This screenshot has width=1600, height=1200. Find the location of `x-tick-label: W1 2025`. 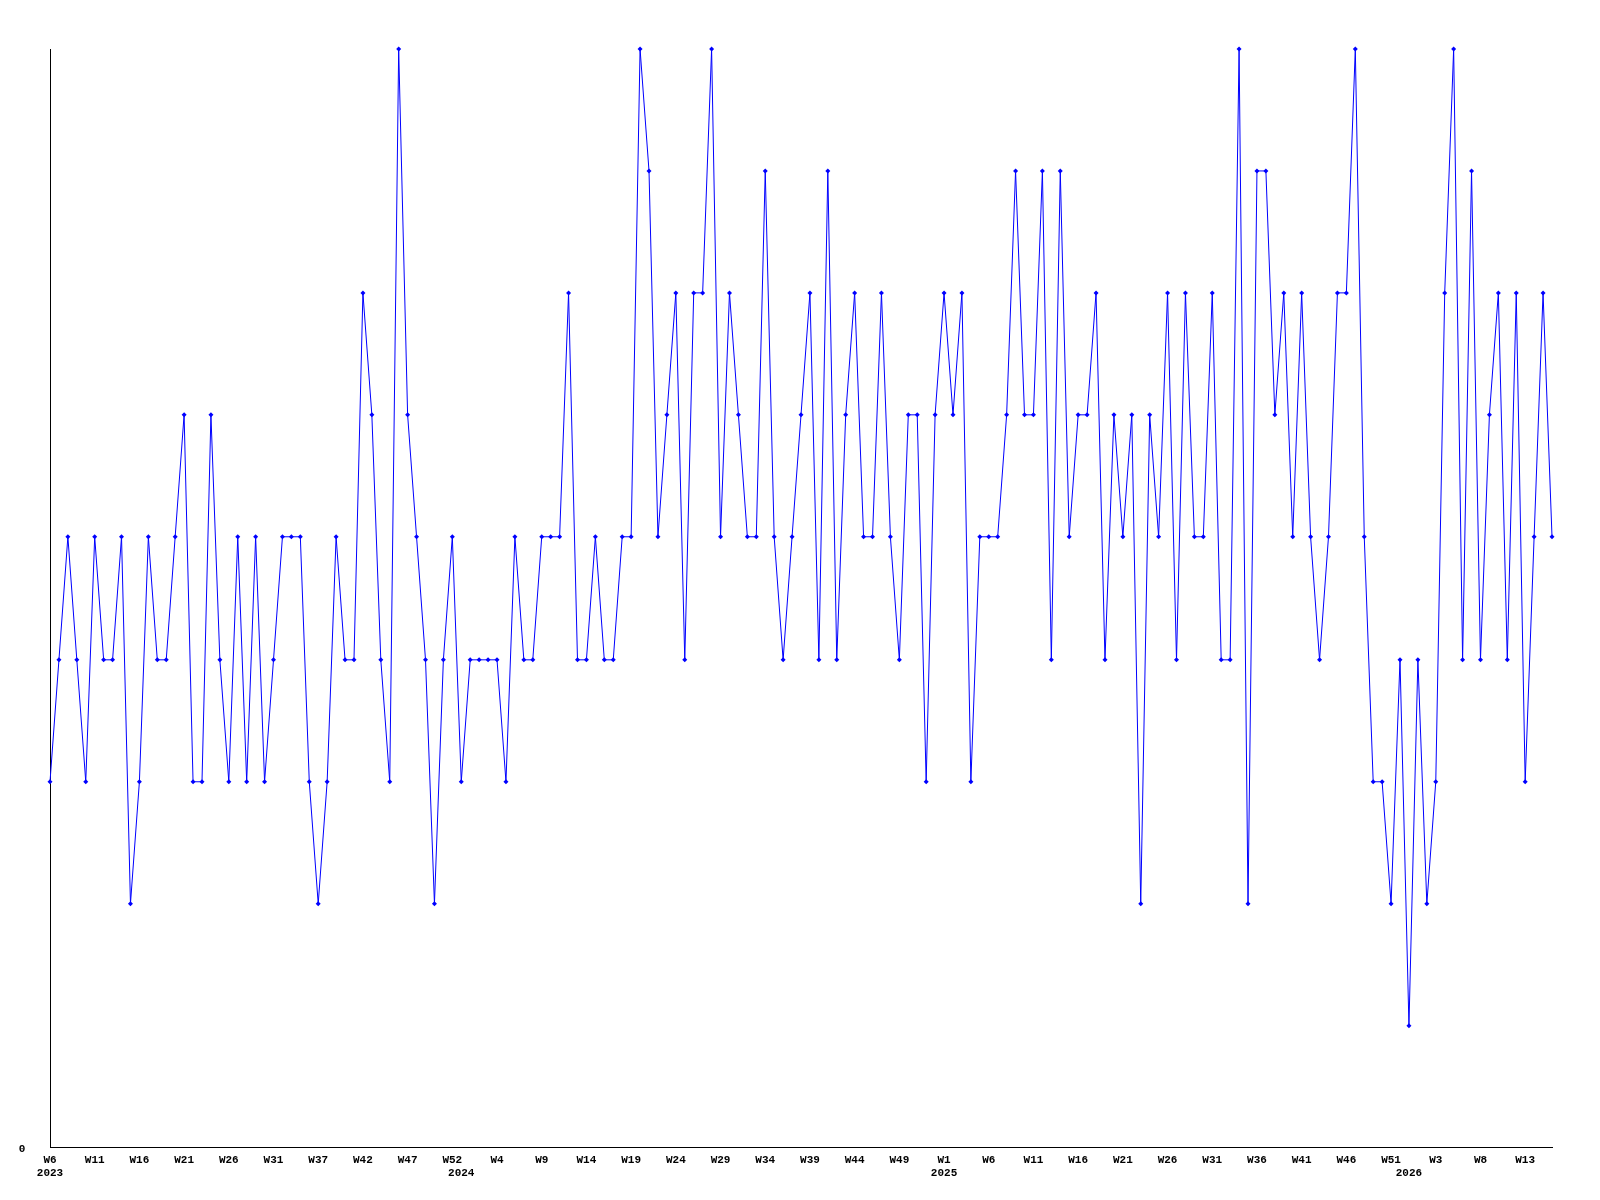

x-tick-label: W1 2025 is located at coordinates (944, 1166).